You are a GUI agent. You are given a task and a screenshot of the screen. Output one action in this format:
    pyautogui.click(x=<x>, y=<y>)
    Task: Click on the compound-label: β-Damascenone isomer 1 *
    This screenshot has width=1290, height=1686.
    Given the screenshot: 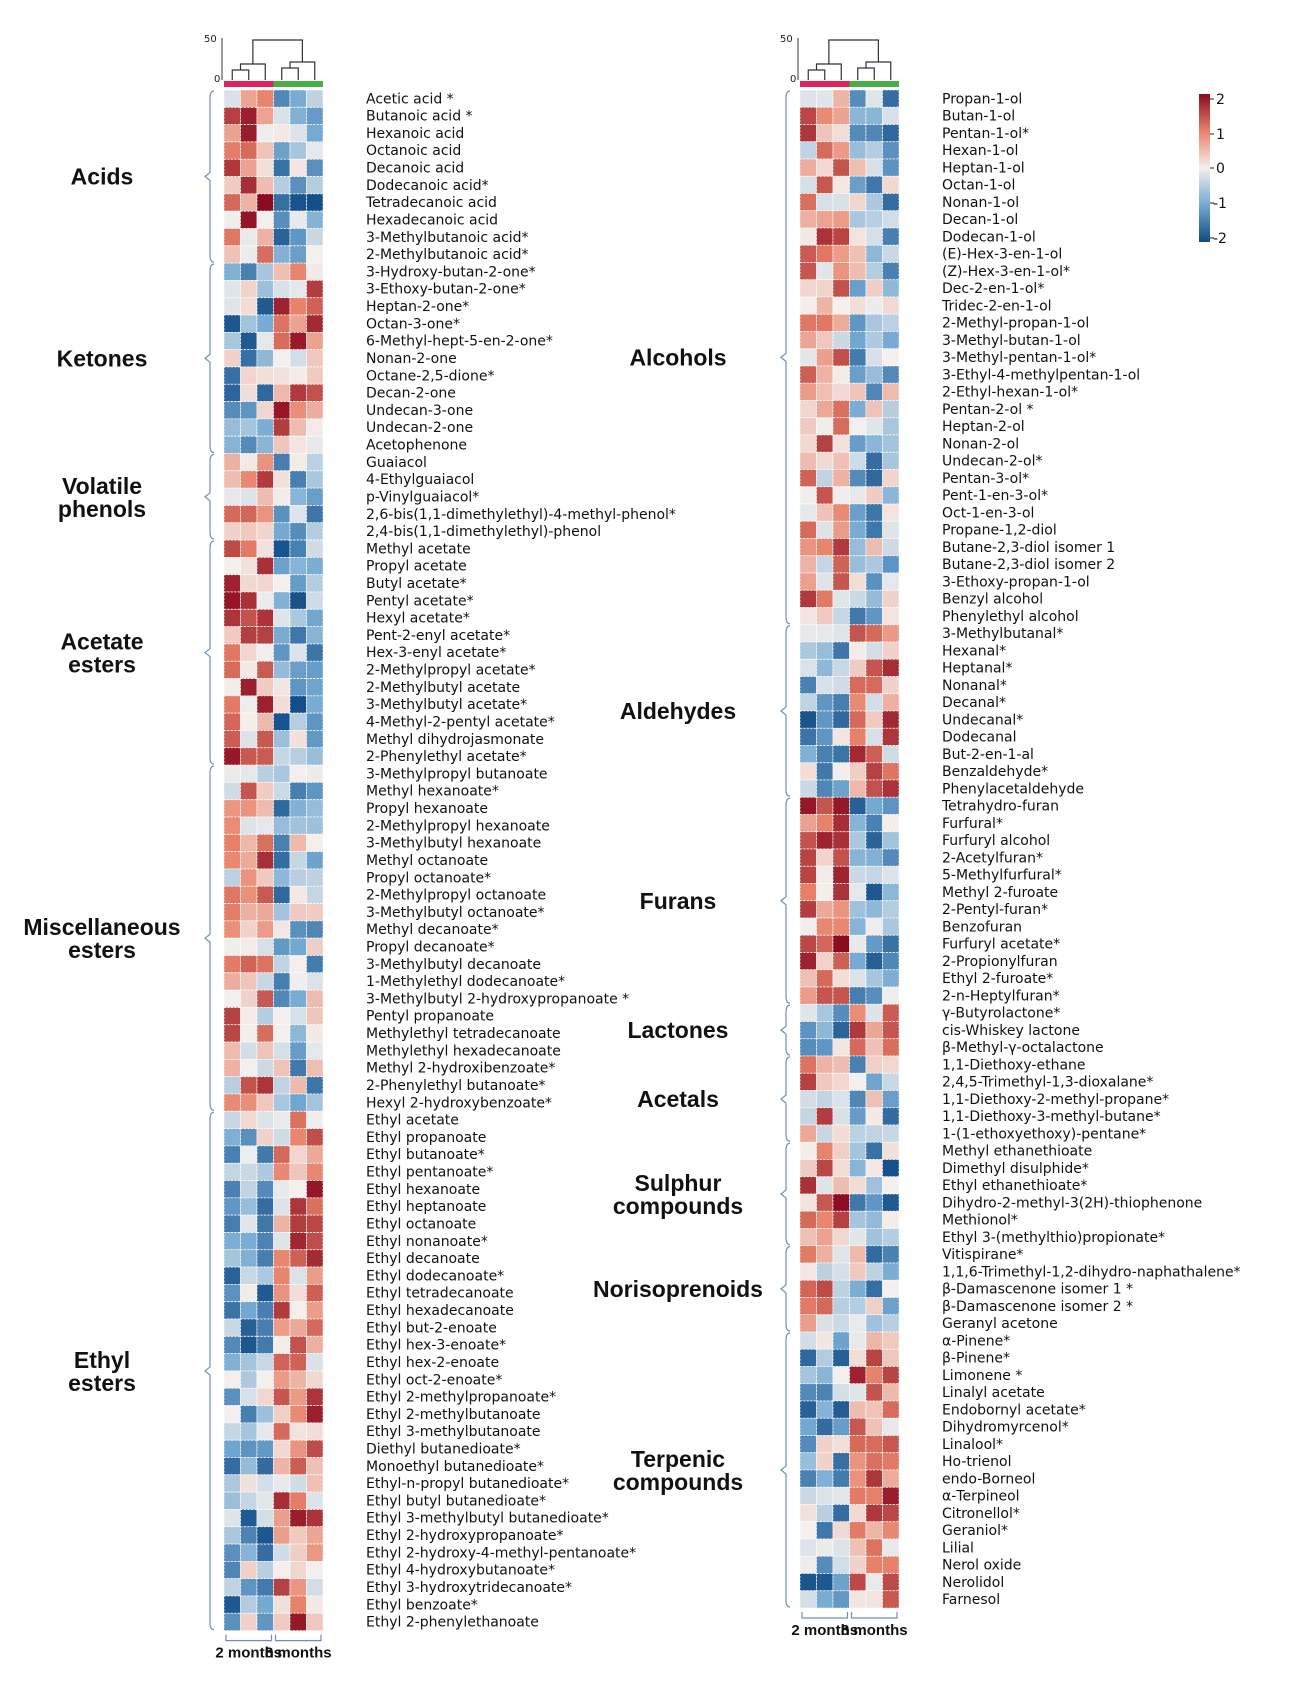 What is the action you would take?
    pyautogui.click(x=1037, y=1290)
    